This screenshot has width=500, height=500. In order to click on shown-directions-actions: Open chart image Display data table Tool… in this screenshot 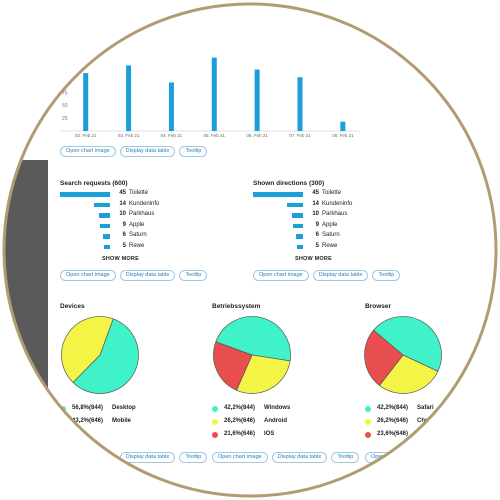, I will do `click(327, 275)`.